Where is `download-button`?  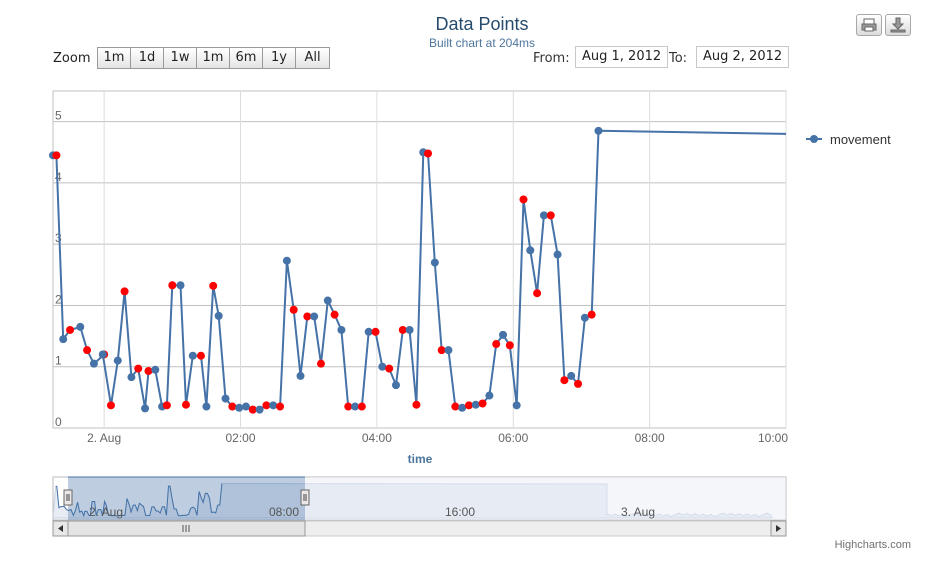 download-button is located at coordinates (898, 25).